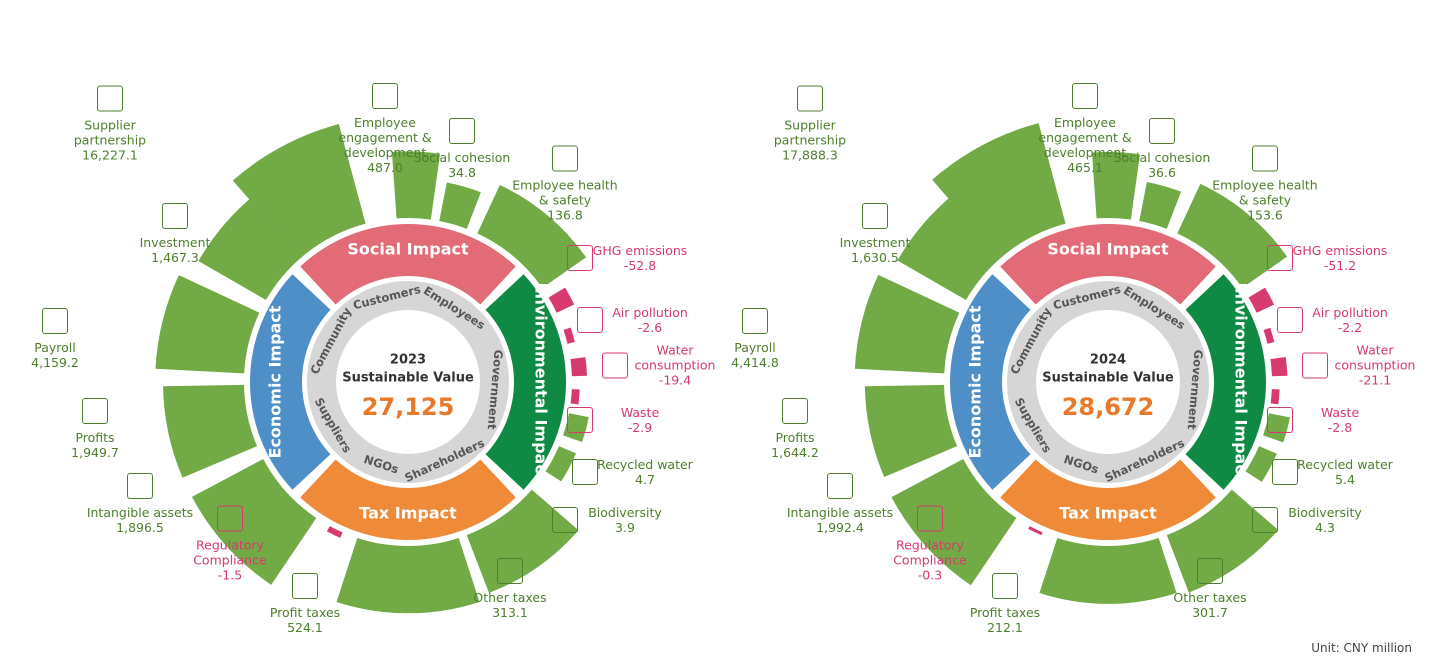 The image size is (1438, 665). I want to click on value-label: 16,227.1, so click(110, 155).